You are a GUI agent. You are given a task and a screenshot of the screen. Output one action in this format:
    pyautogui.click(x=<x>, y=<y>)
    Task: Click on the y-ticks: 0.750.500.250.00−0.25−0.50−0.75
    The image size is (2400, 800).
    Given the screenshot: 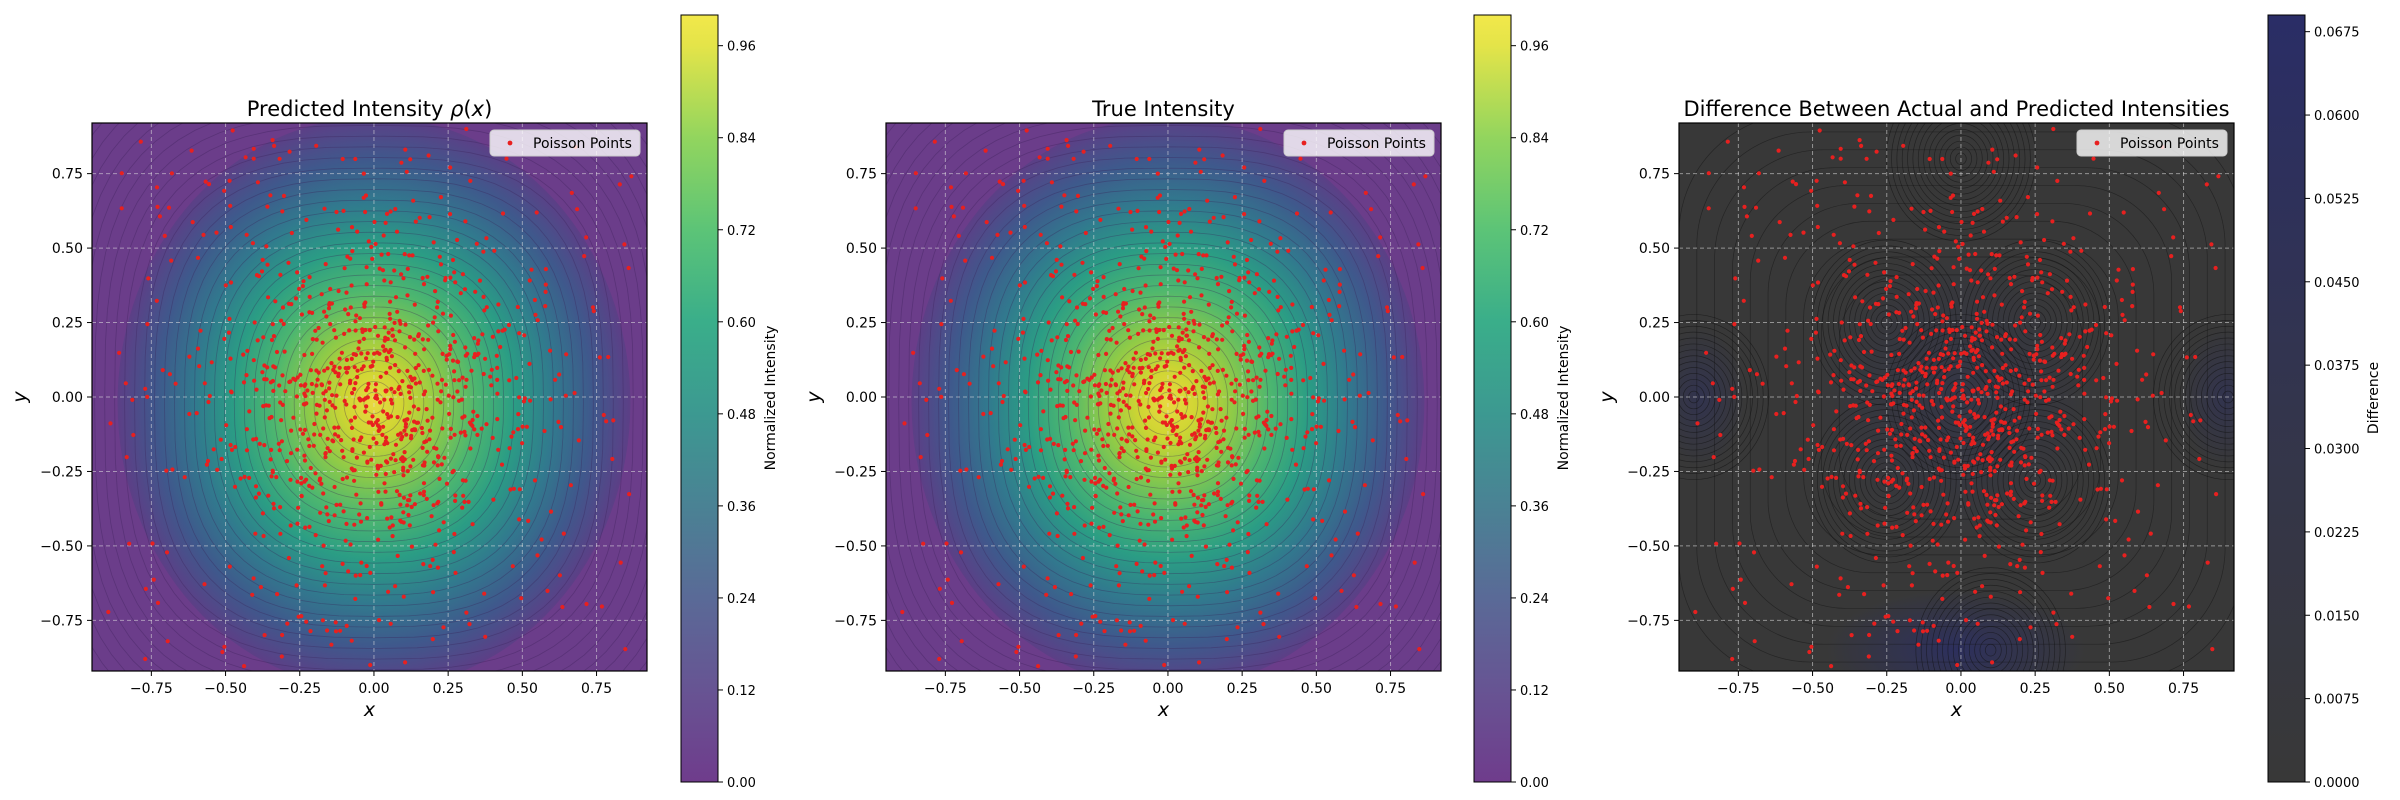 What is the action you would take?
    pyautogui.click(x=1653, y=398)
    